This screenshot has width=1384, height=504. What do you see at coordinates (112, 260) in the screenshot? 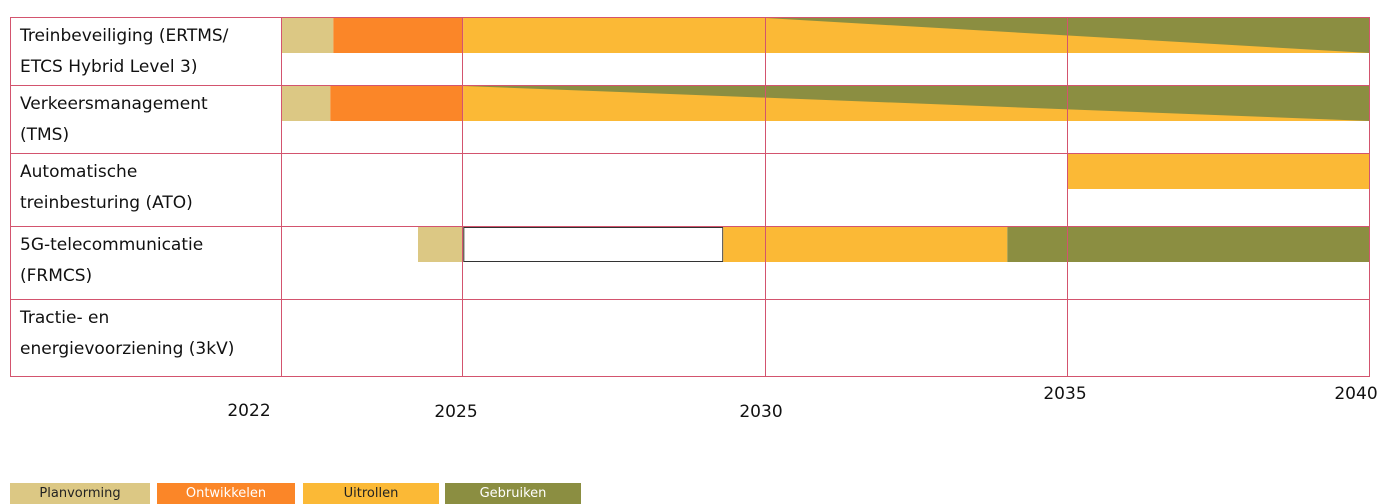
I see `row-label: 5G-telecommunicatie (FRMCS)` at bounding box center [112, 260].